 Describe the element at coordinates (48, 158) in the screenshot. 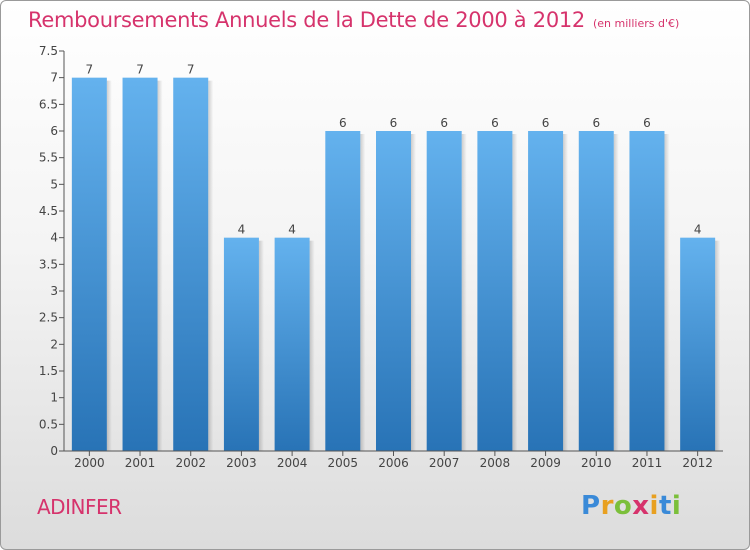

I see `y-tick-label: 5.5` at that location.